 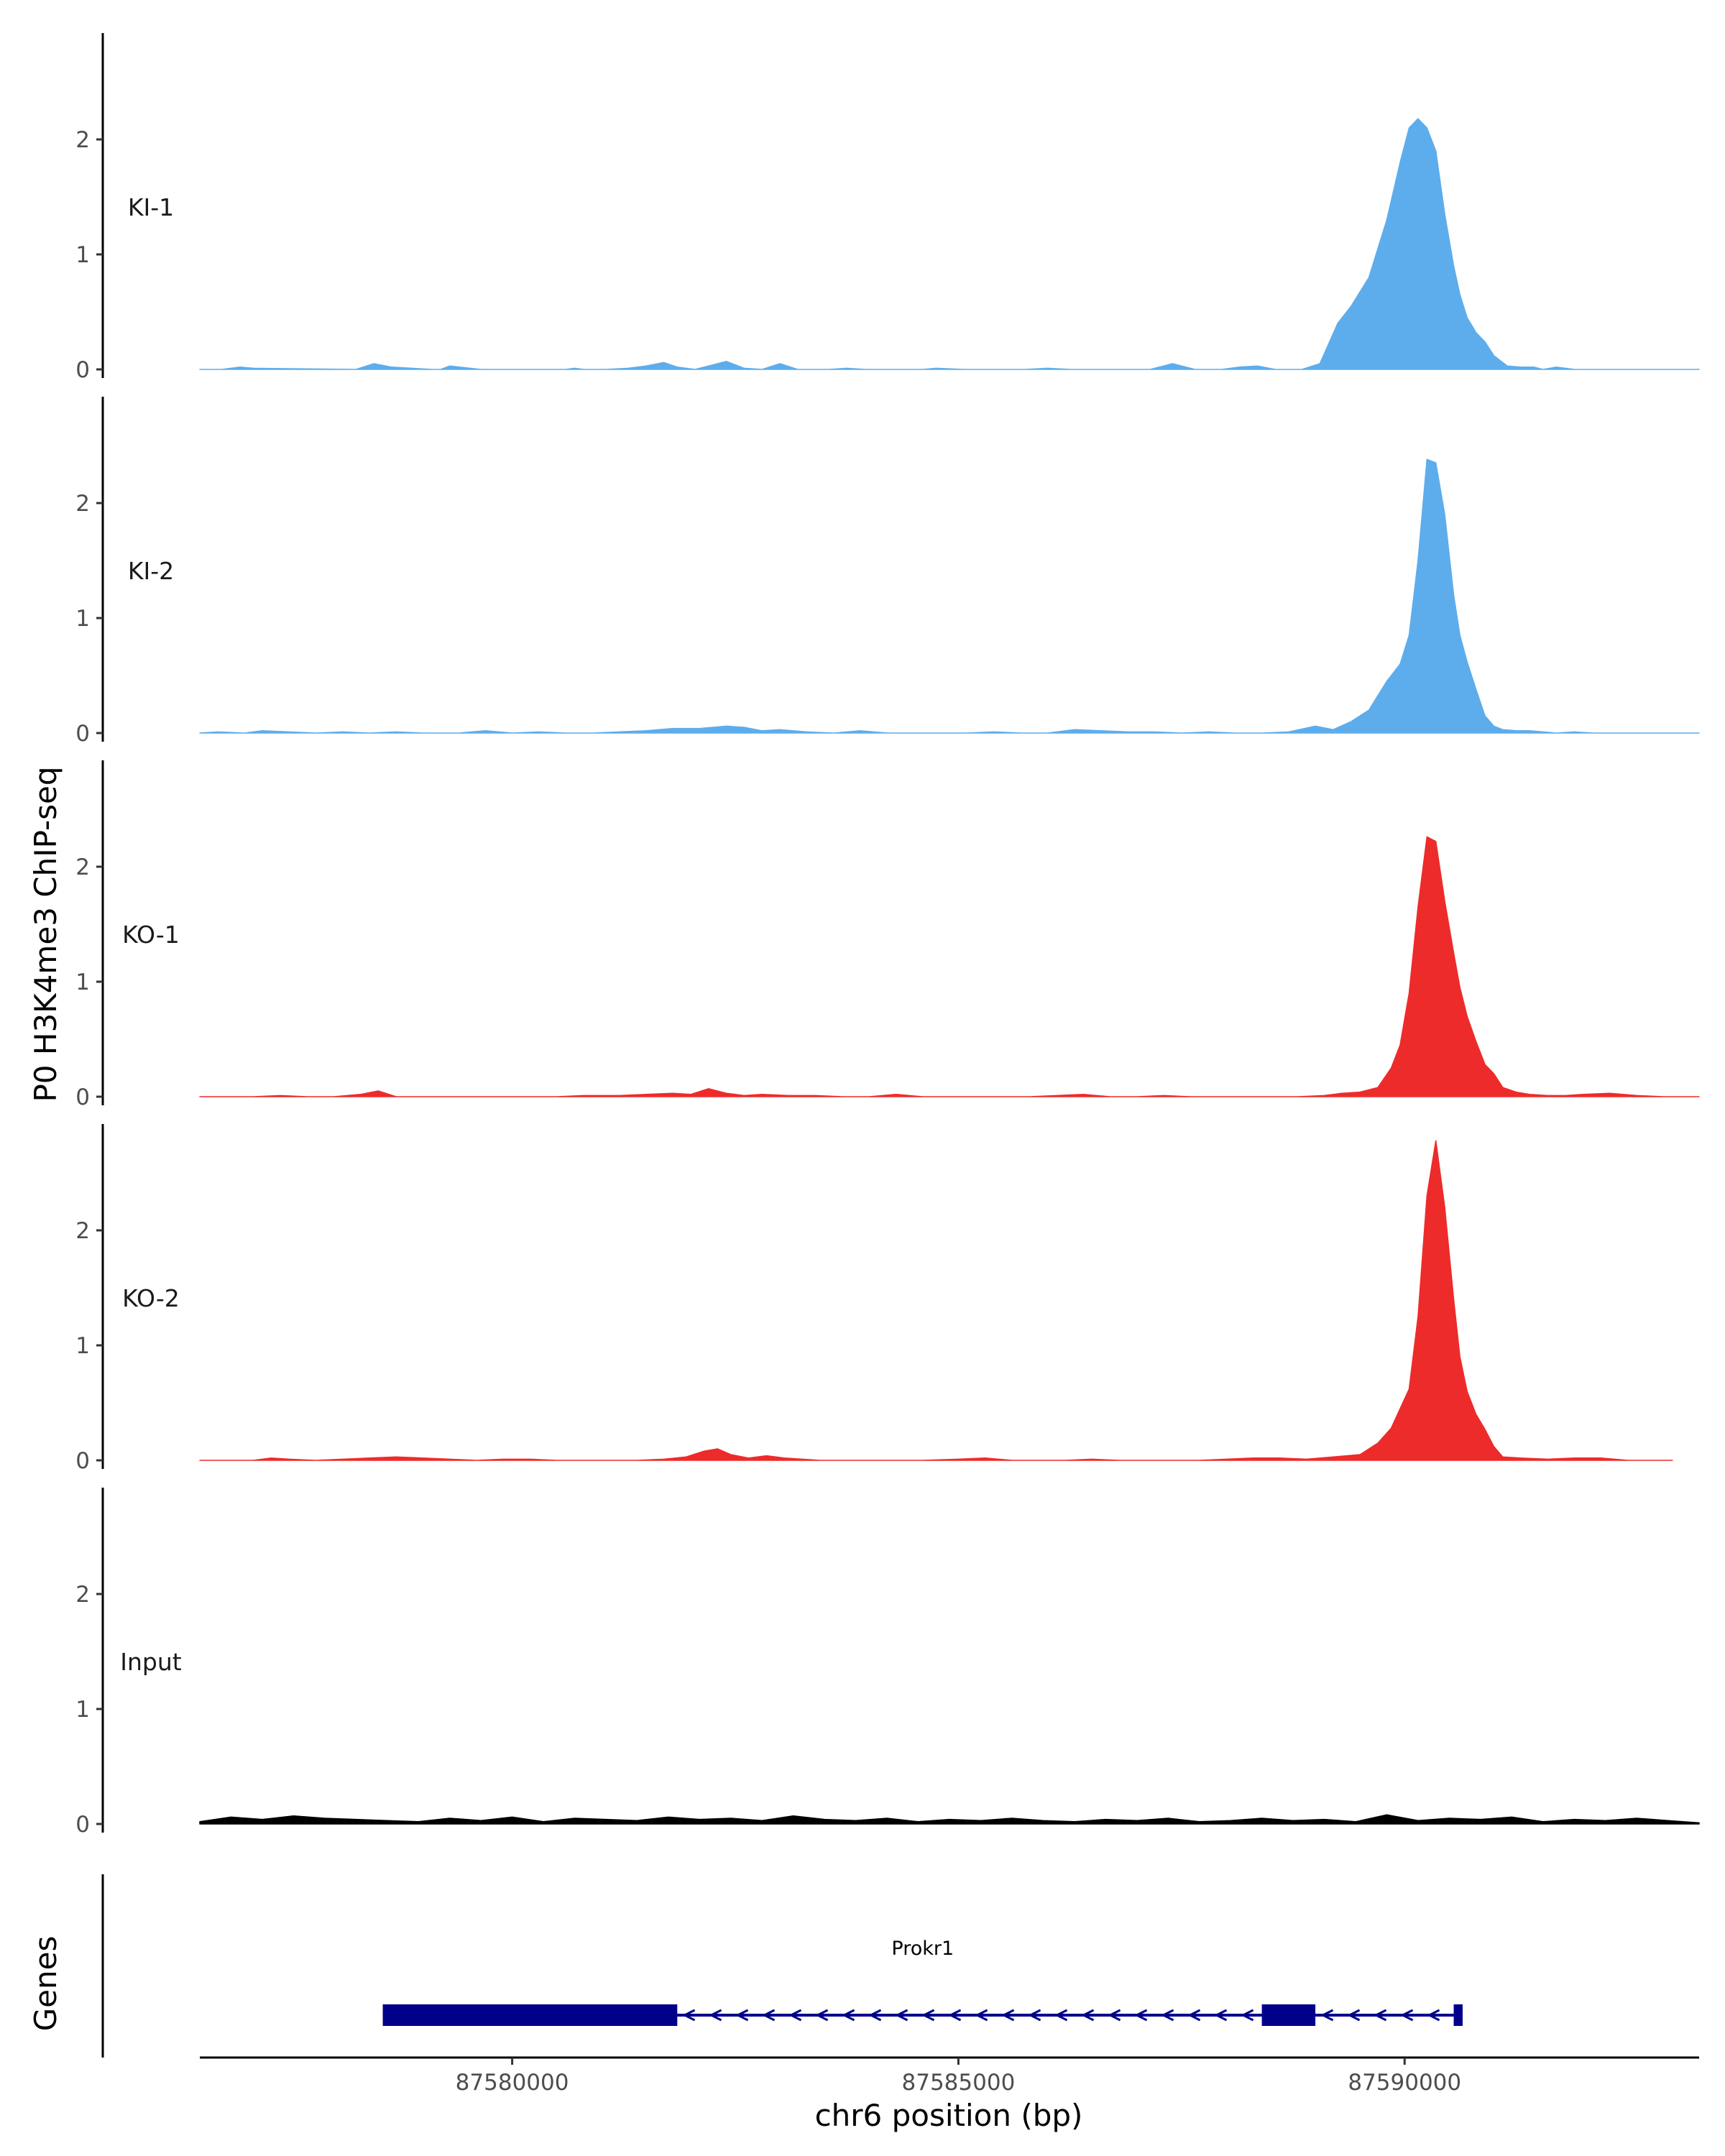 I want to click on x-axis-title: chr6 position (bp), so click(x=949, y=2115).